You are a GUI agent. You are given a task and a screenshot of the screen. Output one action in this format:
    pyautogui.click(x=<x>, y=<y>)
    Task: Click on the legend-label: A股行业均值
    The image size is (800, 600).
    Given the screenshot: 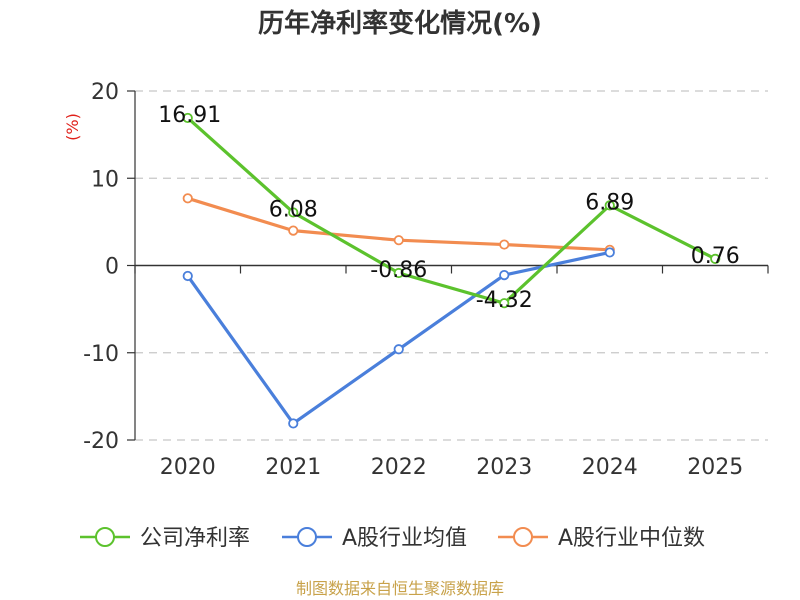 What is the action you would take?
    pyautogui.click(x=404, y=538)
    